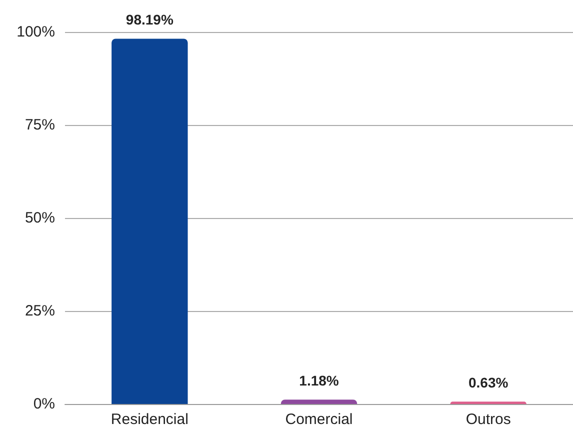  Describe the element at coordinates (319, 419) in the screenshot. I see `x-tick-label: Comercial` at that location.